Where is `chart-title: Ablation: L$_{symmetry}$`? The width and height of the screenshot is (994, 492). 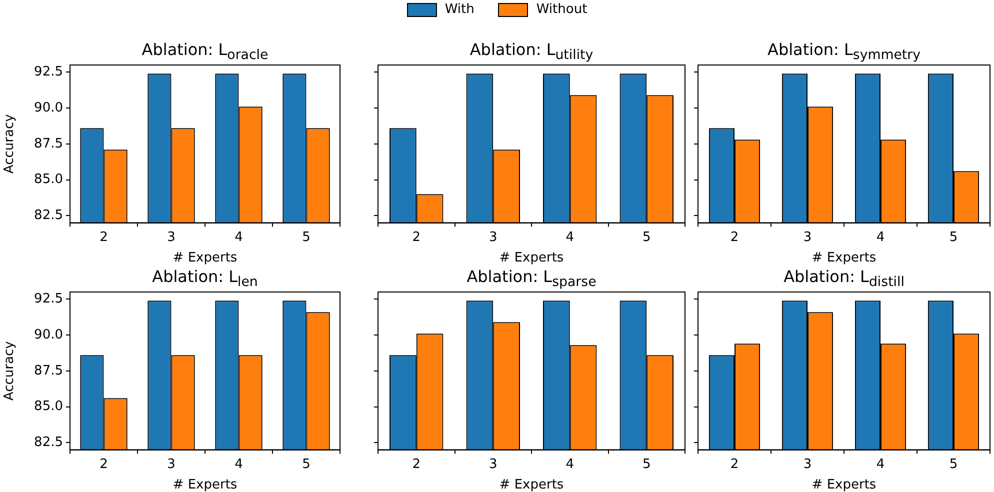
chart-title: Ablation: L$_{symmetry}$ is located at coordinates (844, 52).